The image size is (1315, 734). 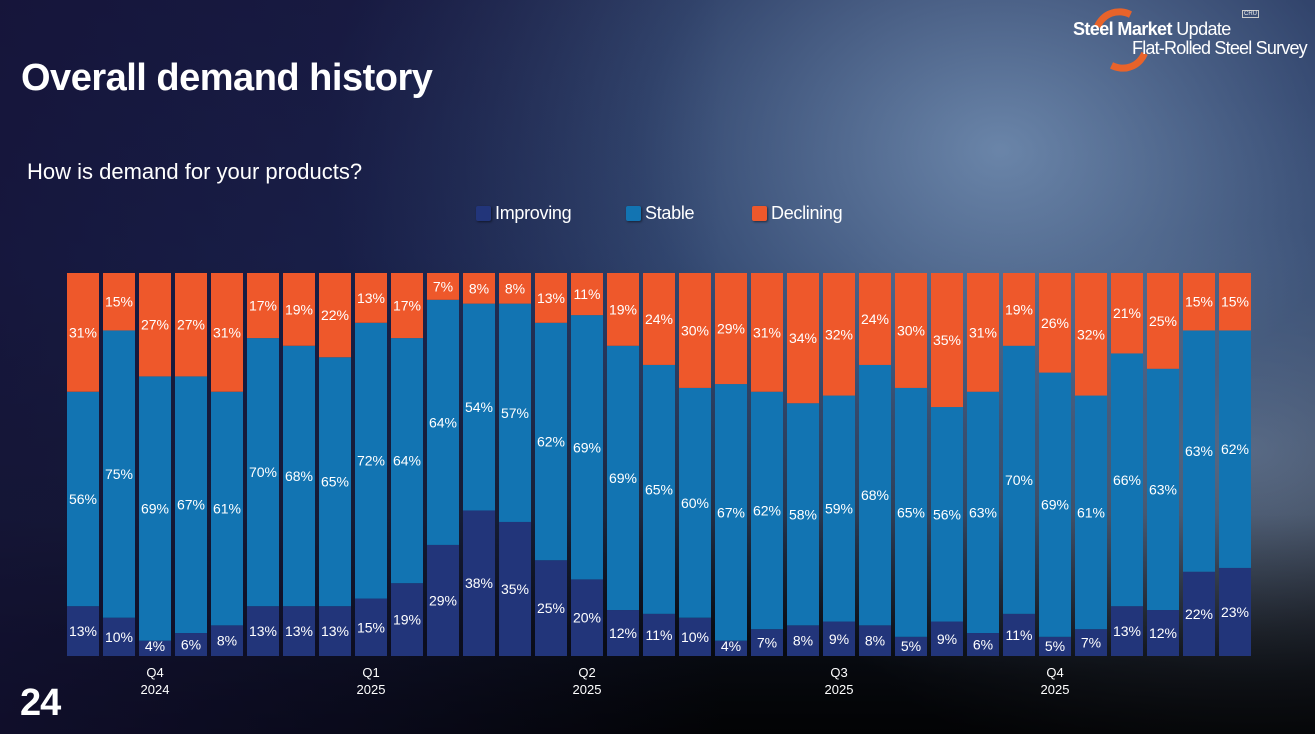 I want to click on data-label-improving: 11%, so click(x=1019, y=635).